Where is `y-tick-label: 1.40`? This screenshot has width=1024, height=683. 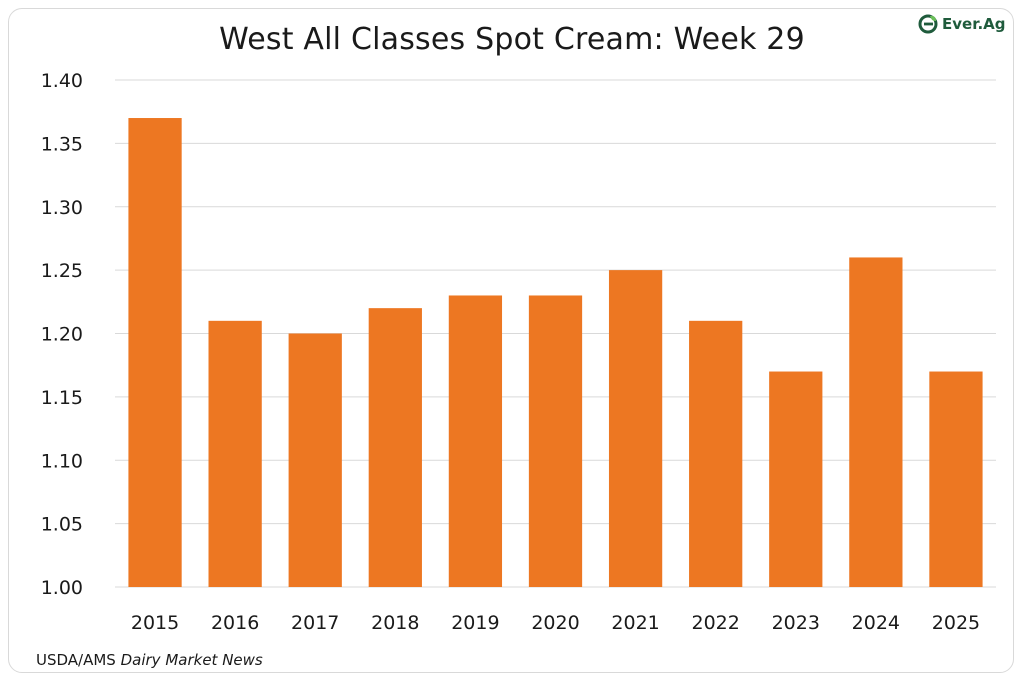
y-tick-label: 1.40 is located at coordinates (62, 81).